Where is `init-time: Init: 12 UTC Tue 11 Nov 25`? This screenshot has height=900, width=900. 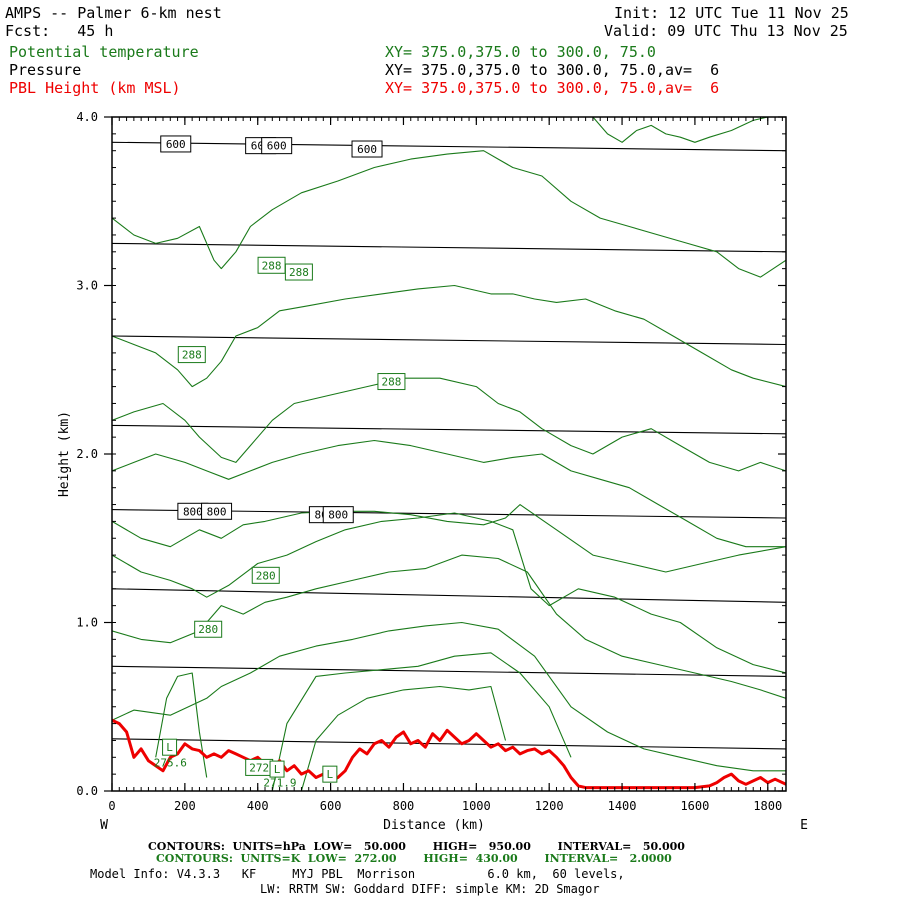
init-time: Init: 12 UTC Tue 11 Nov 25 is located at coordinates (731, 13).